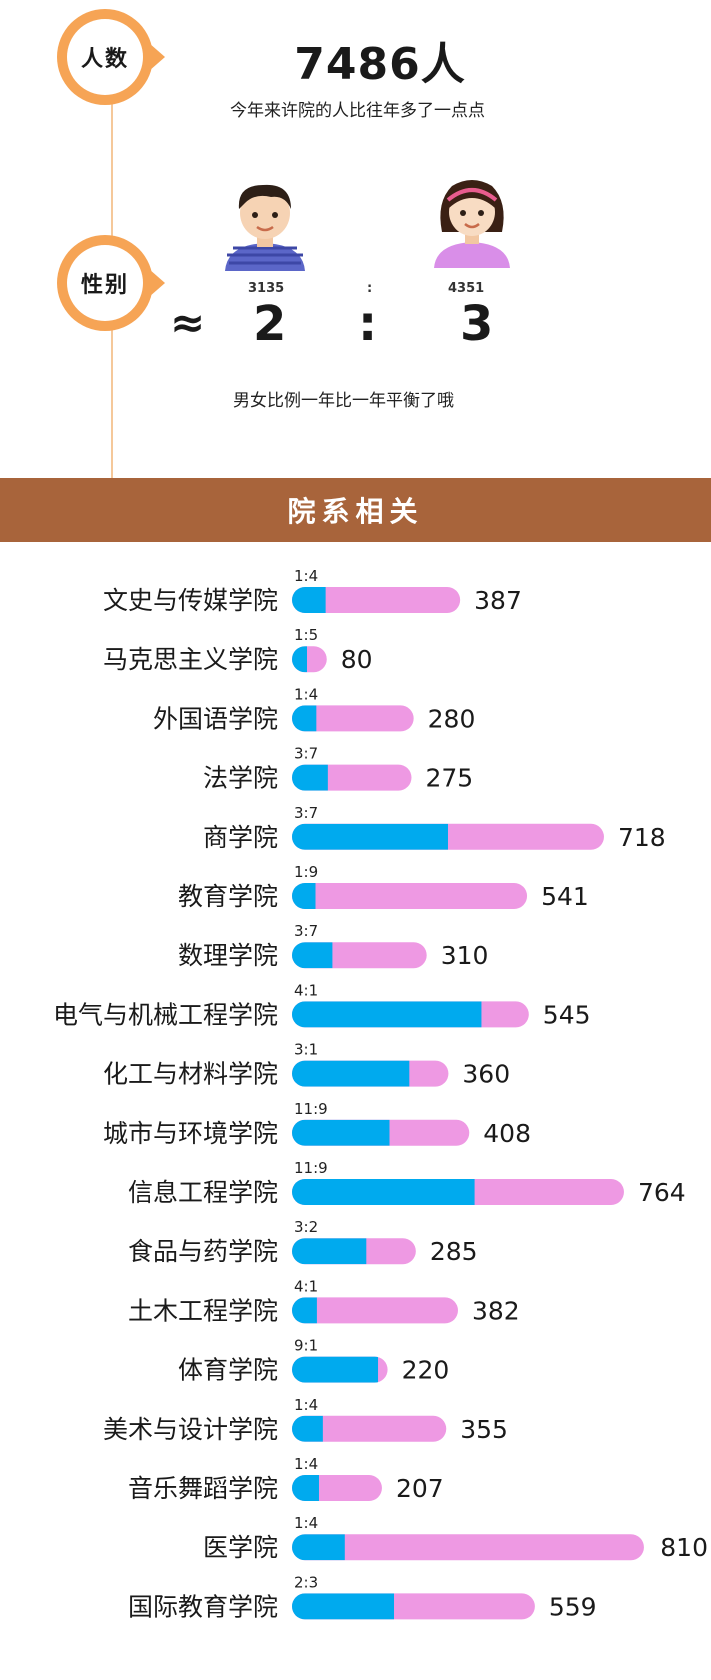 Image resolution: width=711 pixels, height=1680 pixels. What do you see at coordinates (228, 896) in the screenshot?
I see `category-label: 教育学院` at bounding box center [228, 896].